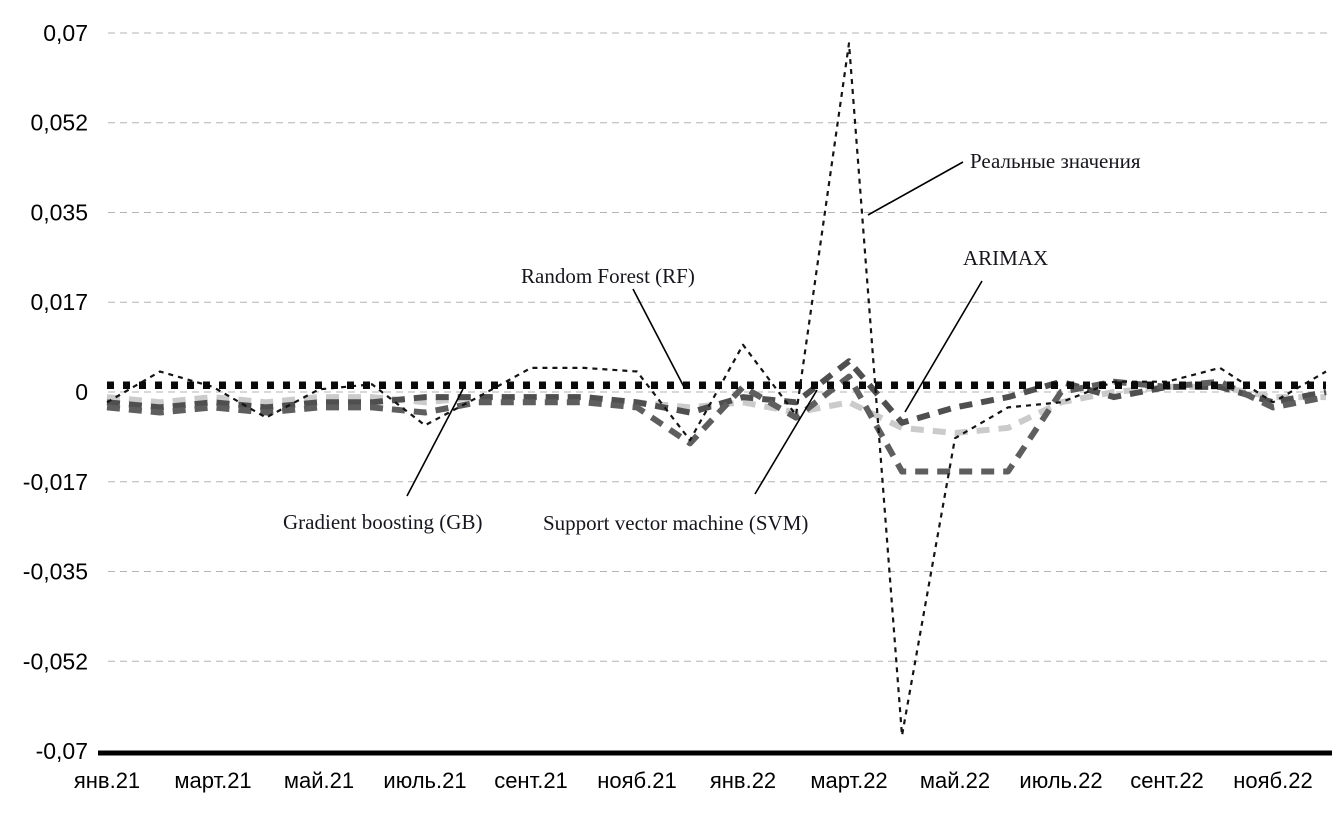 The height and width of the screenshot is (814, 1341). Describe the element at coordinates (943, 346) in the screenshot. I see `arimax-leader-line` at that location.